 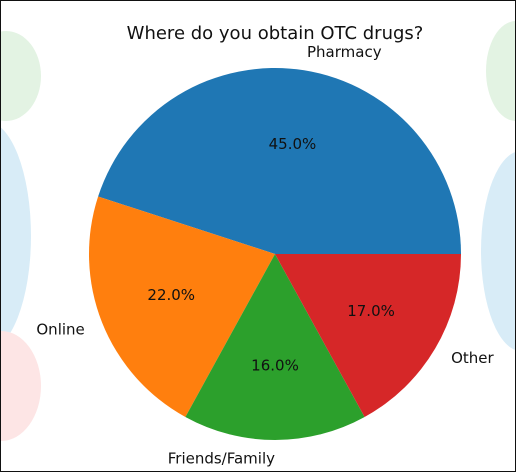 What do you see at coordinates (368, 335) in the screenshot?
I see `pie-slice-other` at bounding box center [368, 335].